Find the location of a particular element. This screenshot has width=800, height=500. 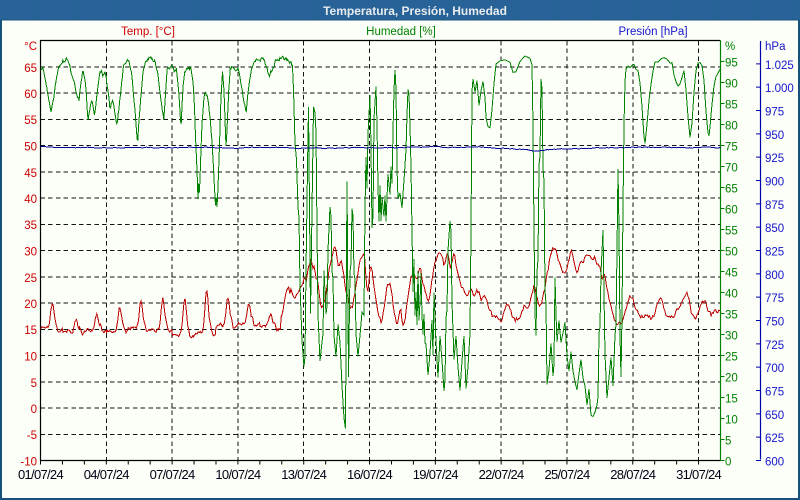

svg-text: 875 is located at coordinates (774, 206).